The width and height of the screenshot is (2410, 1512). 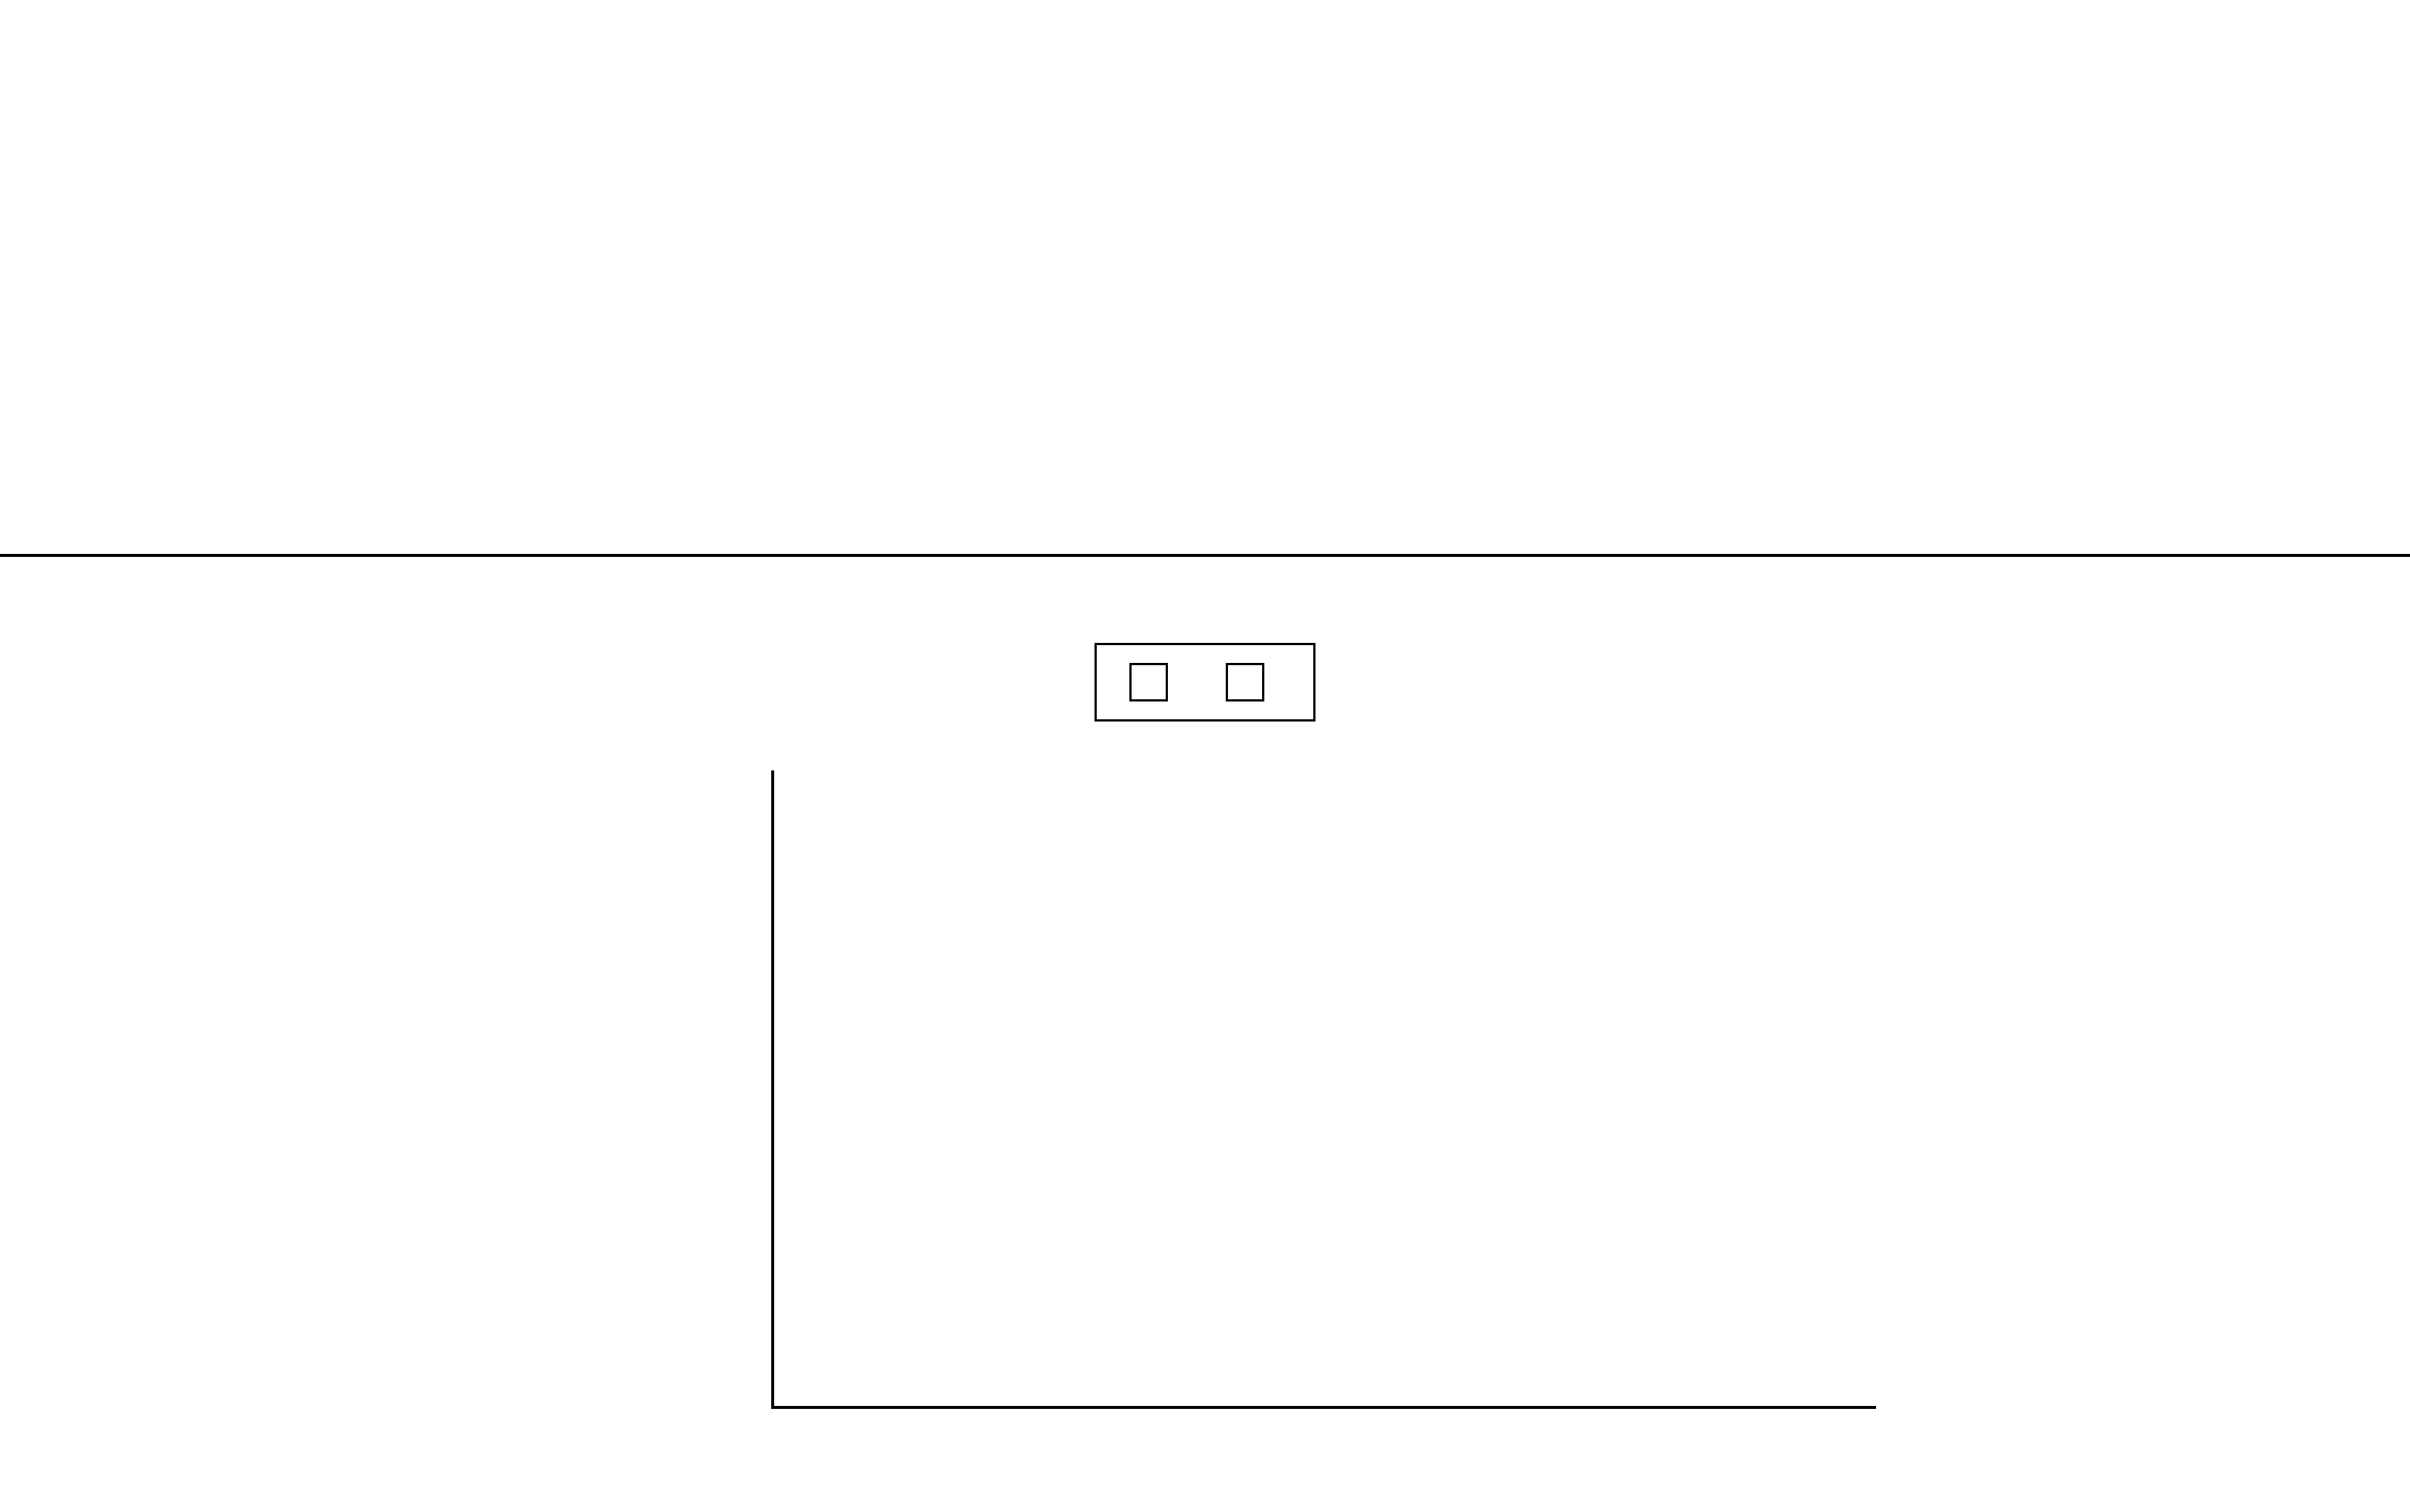 What do you see at coordinates (1245, 682) in the screenshot?
I see `legend-swatch-mitral` at bounding box center [1245, 682].